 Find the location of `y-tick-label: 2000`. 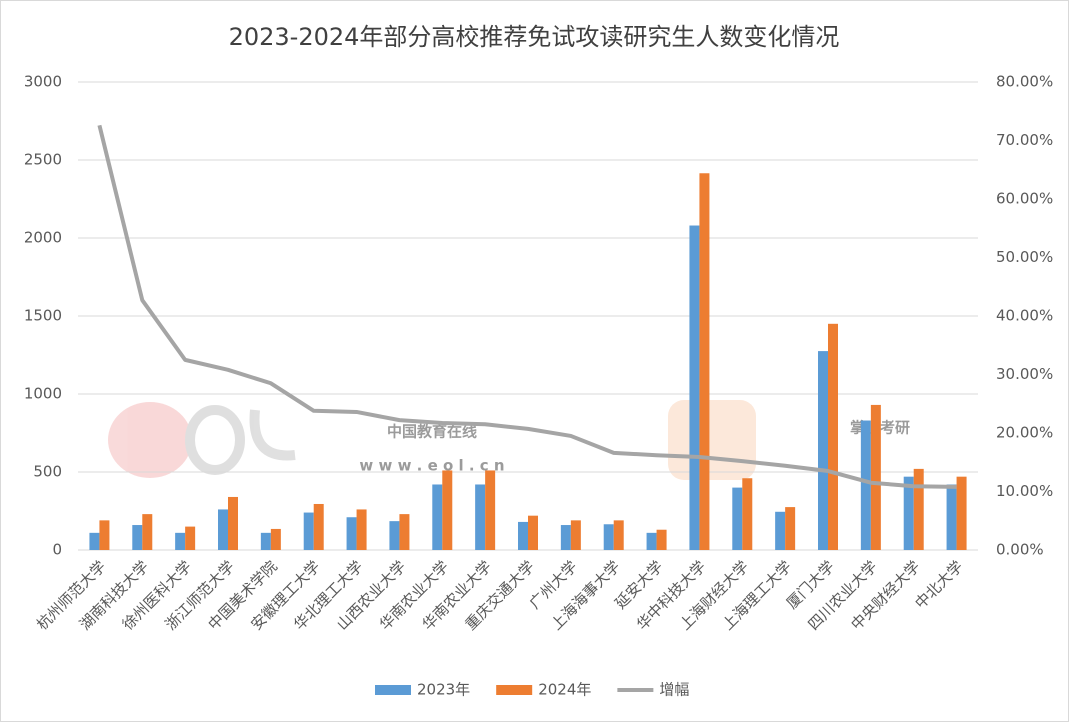

y-tick-label: 2000 is located at coordinates (43, 238).